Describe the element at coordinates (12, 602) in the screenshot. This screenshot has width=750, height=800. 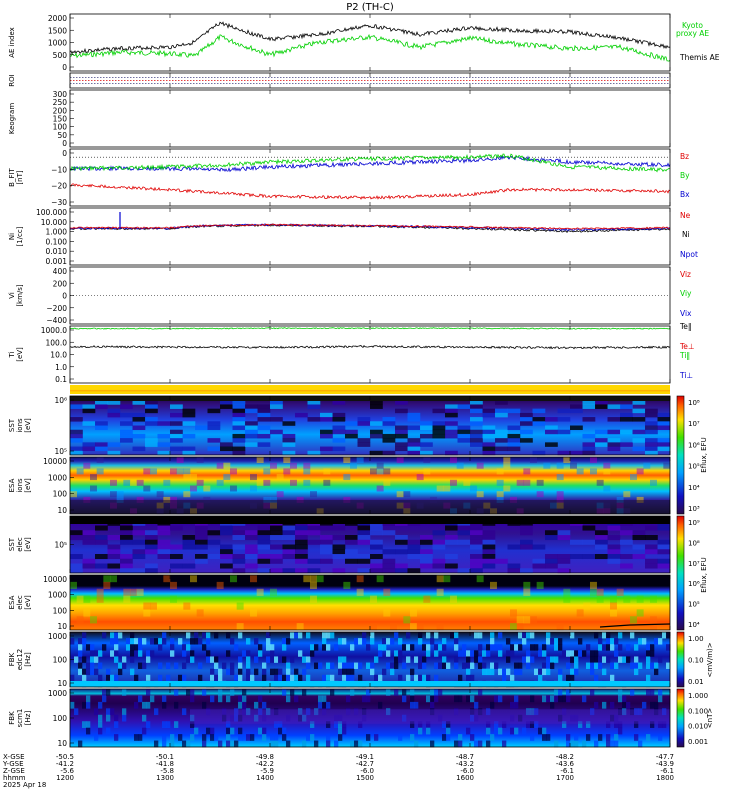
I see `y-axis-label: ESA` at that location.